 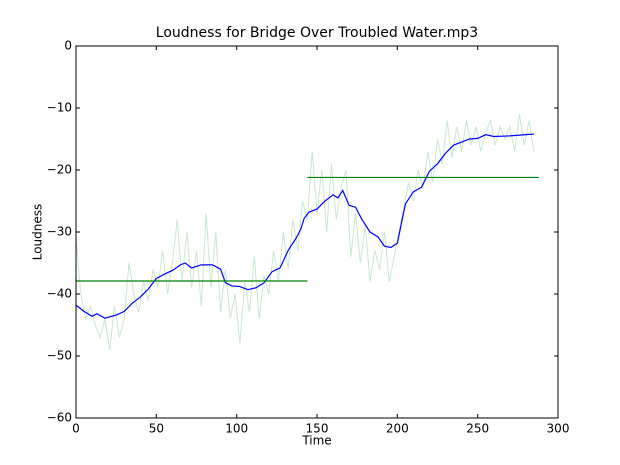 What do you see at coordinates (38, 232) in the screenshot?
I see `y-axis-label: Loudness` at bounding box center [38, 232].